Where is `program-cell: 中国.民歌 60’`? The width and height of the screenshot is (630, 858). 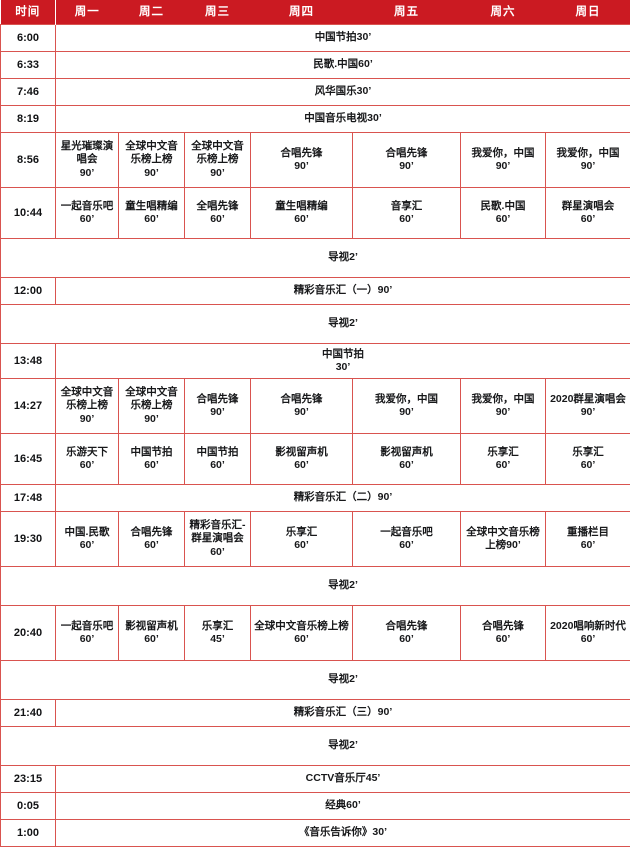
program-cell: 中国.民歌 60’ is located at coordinates (87, 539).